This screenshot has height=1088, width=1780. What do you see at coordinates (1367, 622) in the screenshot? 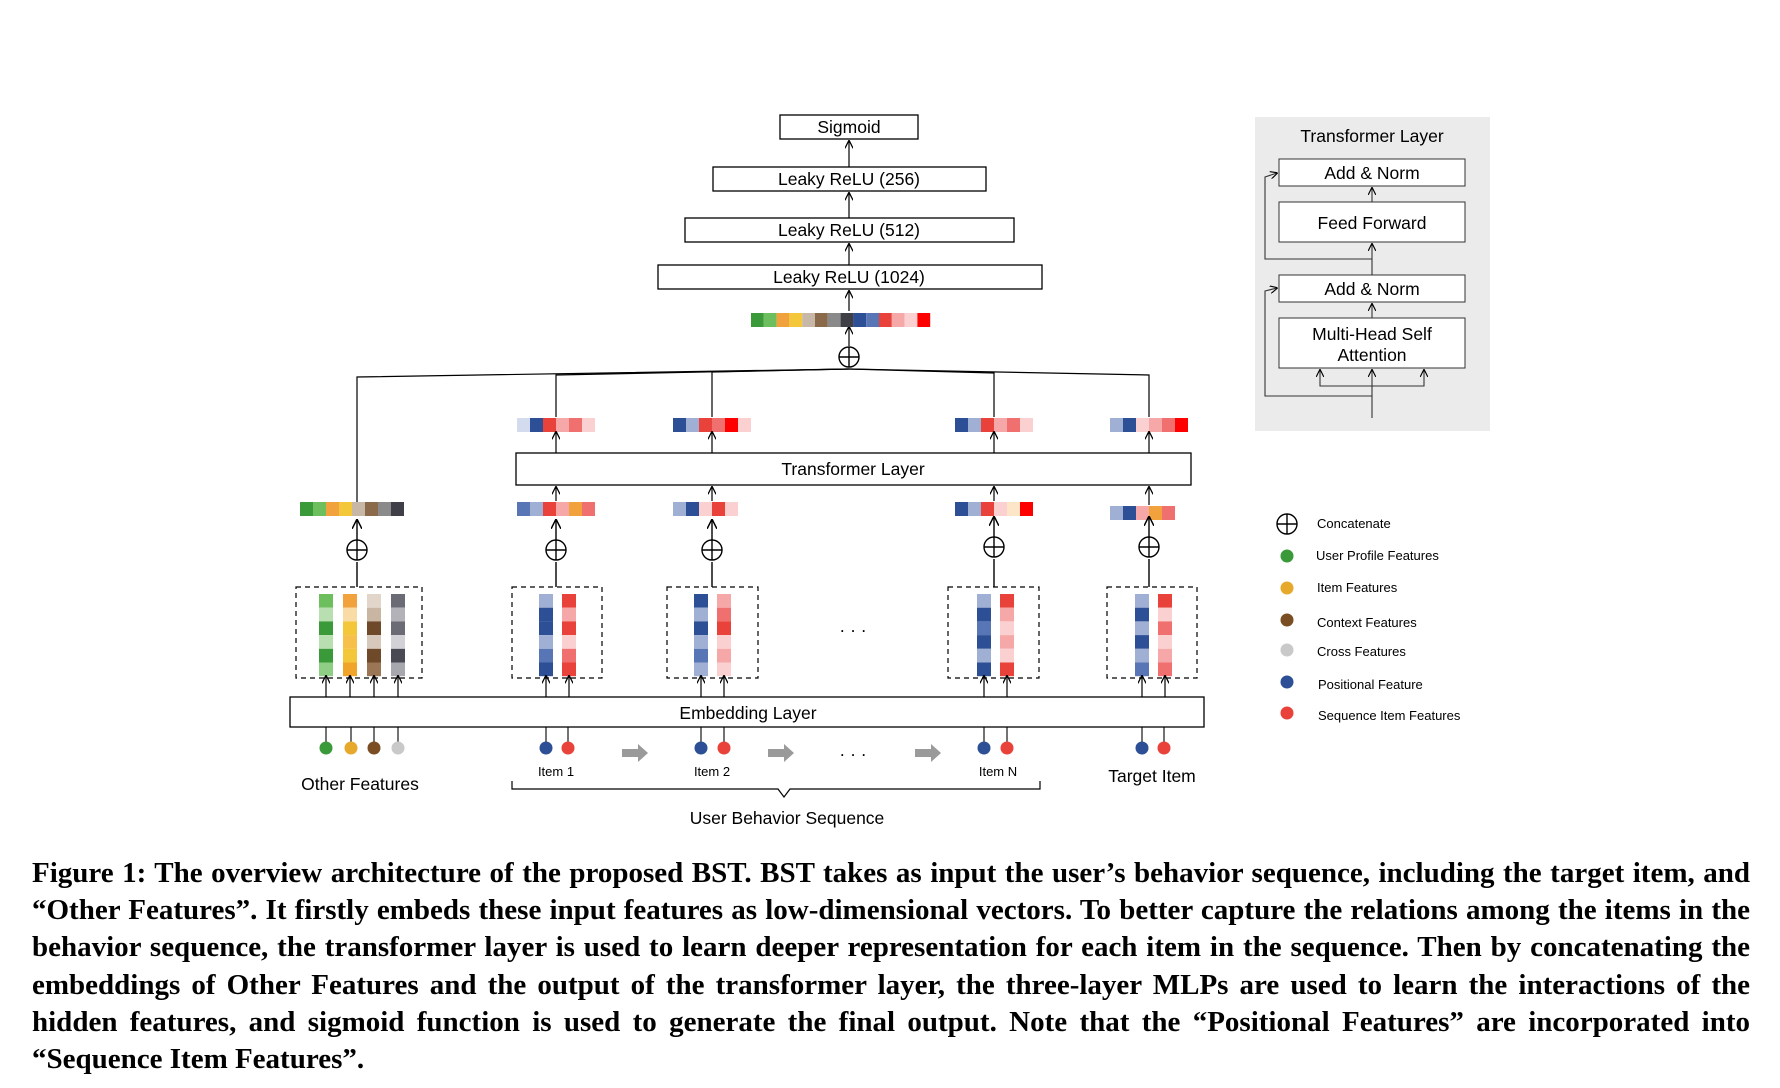
I see `legend-context: Context Features` at bounding box center [1367, 622].